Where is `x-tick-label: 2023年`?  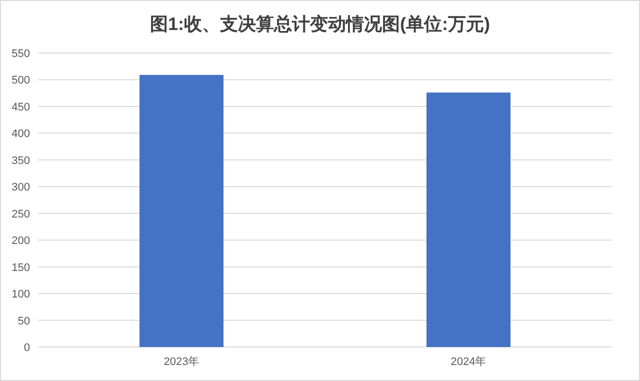
x-tick-label: 2023年 is located at coordinates (182, 362).